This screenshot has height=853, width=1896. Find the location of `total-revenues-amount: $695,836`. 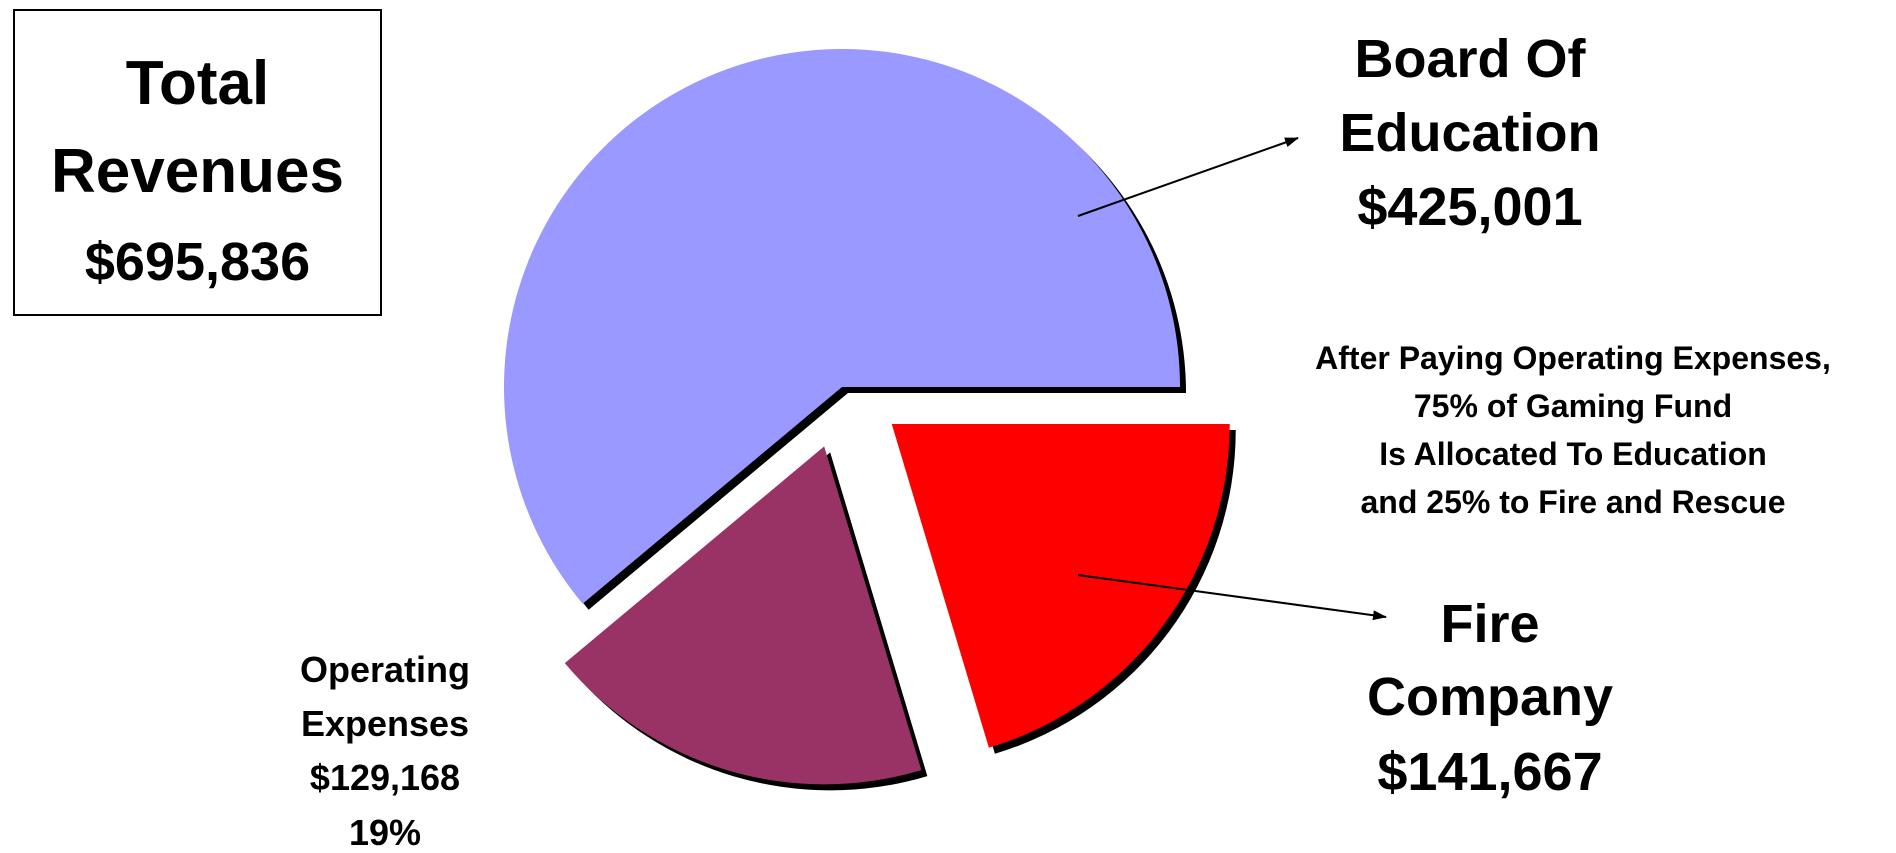

total-revenues-amount: $695,836 is located at coordinates (197, 262).